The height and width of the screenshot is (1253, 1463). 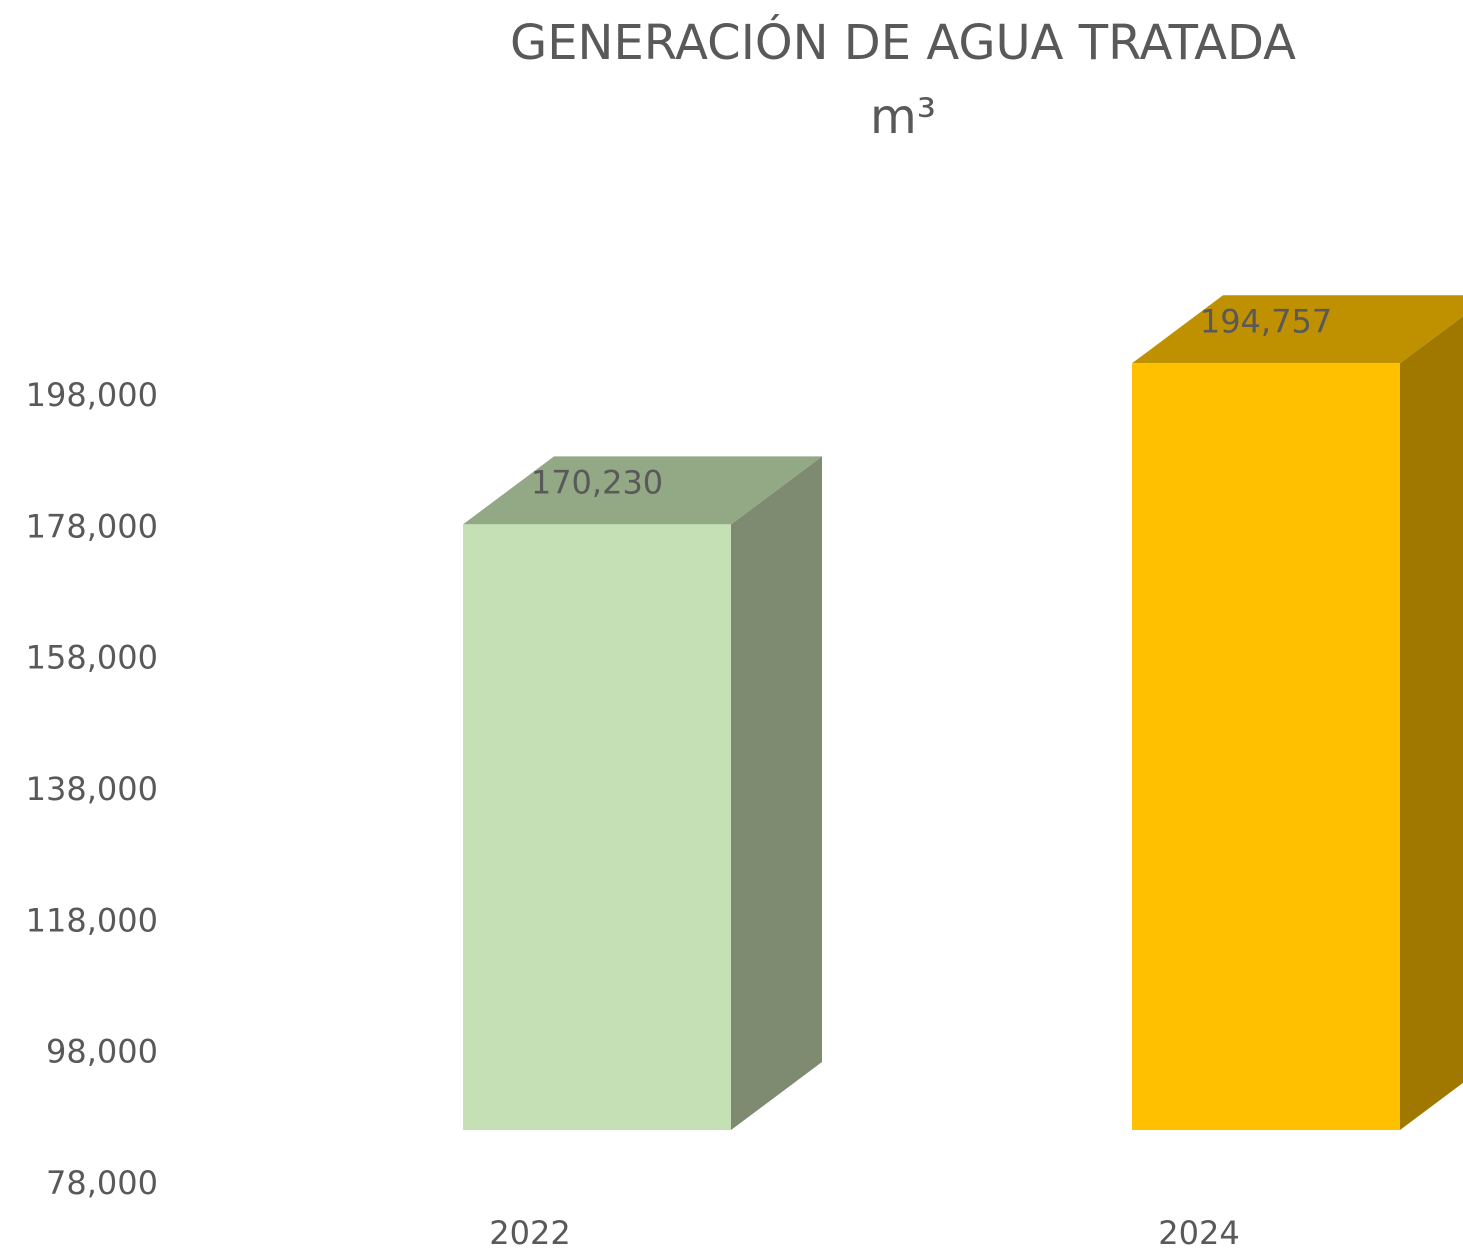 I want to click on x-tick-label: 2024, so click(x=1198, y=1233).